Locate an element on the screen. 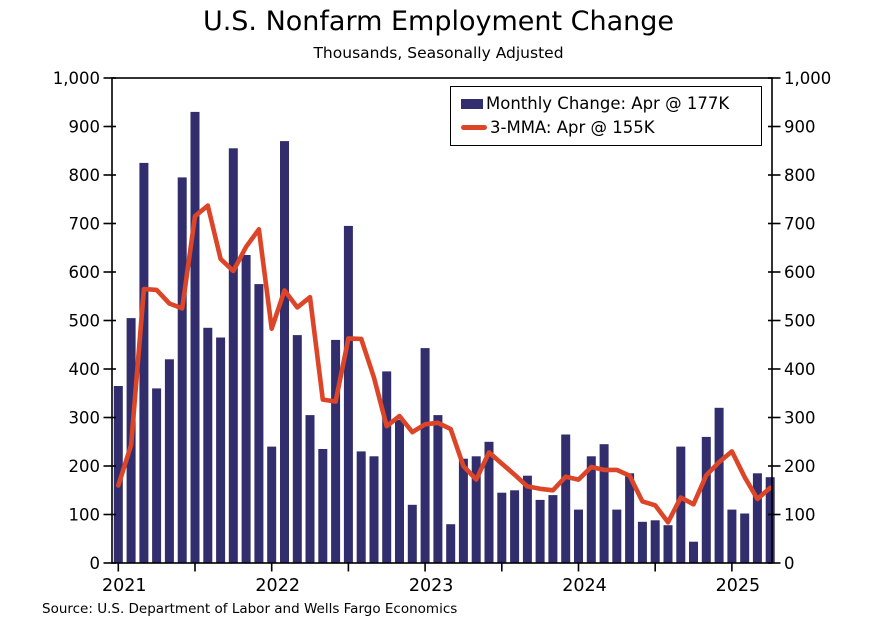  y-axis-tick-labels-right: 0 100 200 300 400 500 600 700 800 900 1,000 is located at coordinates (807, 321).